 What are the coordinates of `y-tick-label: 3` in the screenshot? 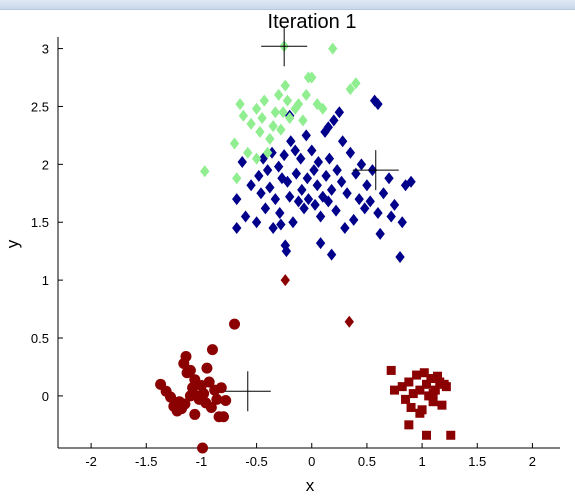 It's located at (45, 49).